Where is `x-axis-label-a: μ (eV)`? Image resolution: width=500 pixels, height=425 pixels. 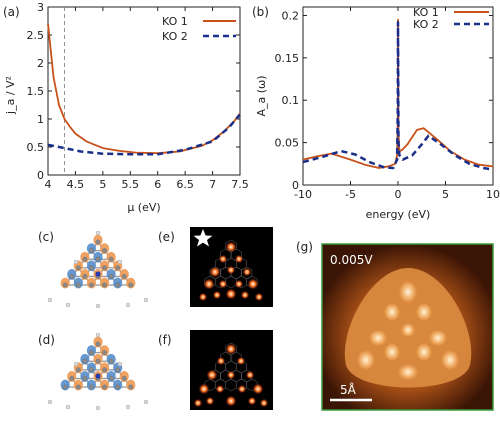
x-axis-label-a: μ (eV) is located at coordinates (143, 207).